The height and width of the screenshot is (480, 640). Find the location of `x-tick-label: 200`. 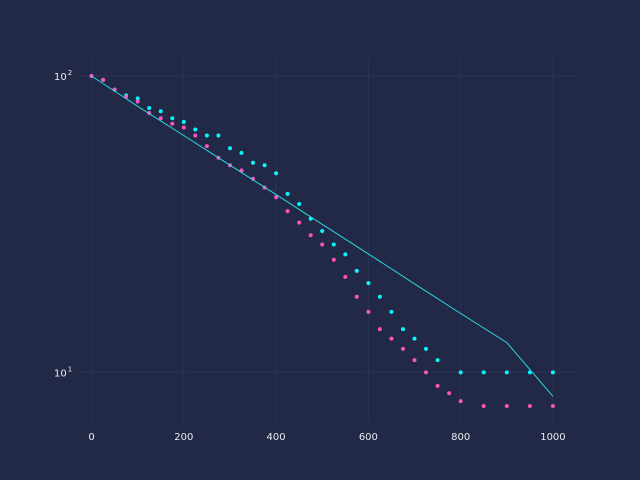

x-tick-label: 200 is located at coordinates (183, 437).